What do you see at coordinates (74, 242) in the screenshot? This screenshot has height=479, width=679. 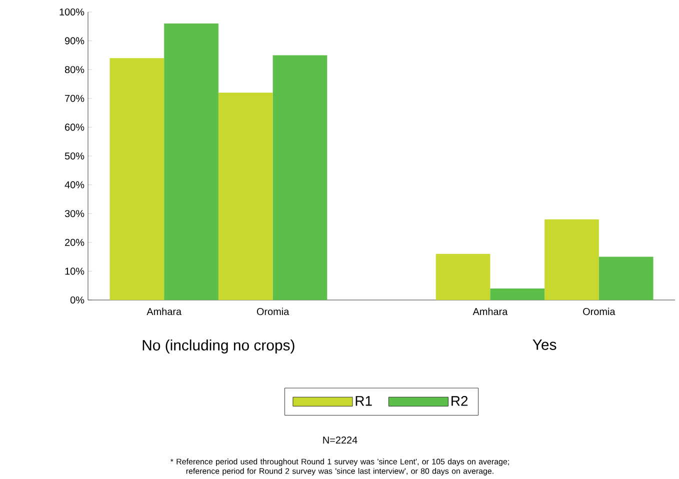 I see `y-tick-label: 20%` at bounding box center [74, 242].